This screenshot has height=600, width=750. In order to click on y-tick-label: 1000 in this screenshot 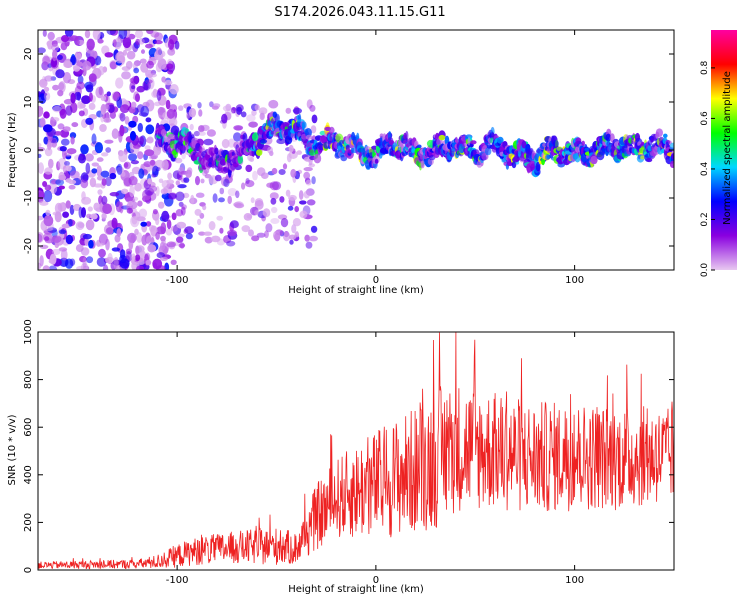, I will do `click(28, 331)`.